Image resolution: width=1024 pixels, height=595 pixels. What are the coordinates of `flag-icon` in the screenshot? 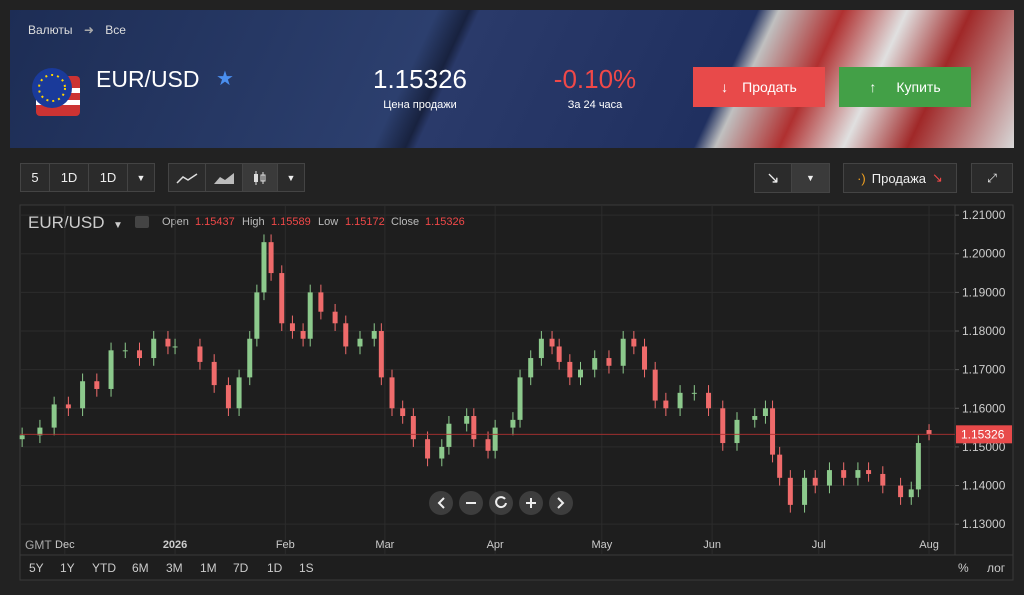 It's located at (56, 92).